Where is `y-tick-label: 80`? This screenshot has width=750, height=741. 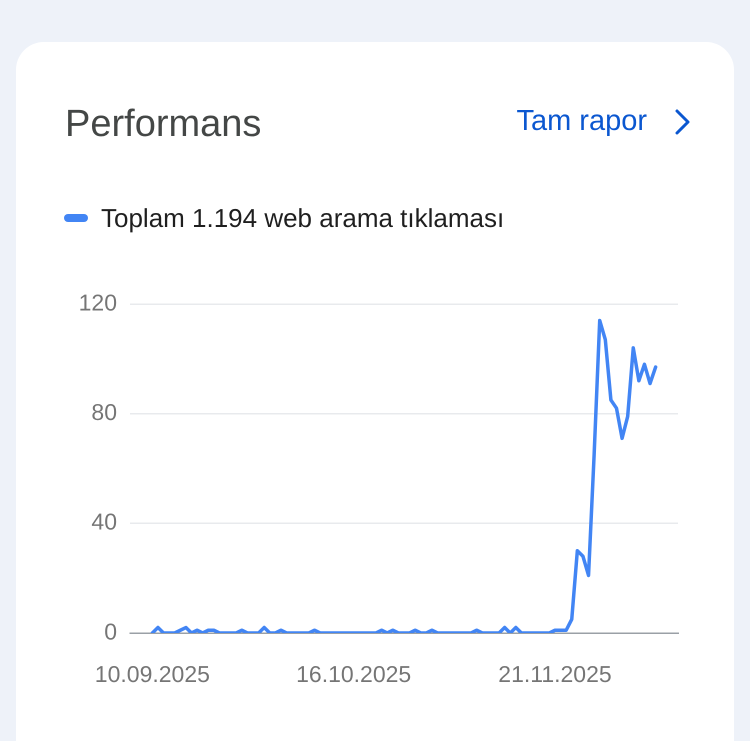 y-tick-label: 80 is located at coordinates (104, 412).